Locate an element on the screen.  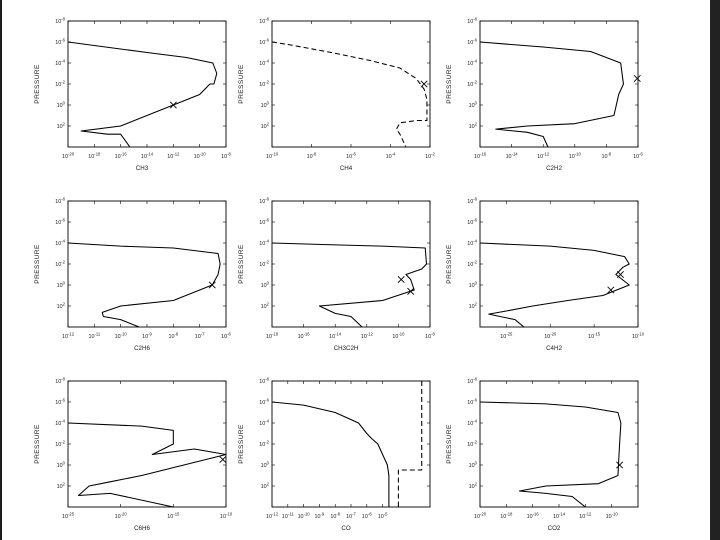
x-axis-label: CH4 is located at coordinates (346, 168).